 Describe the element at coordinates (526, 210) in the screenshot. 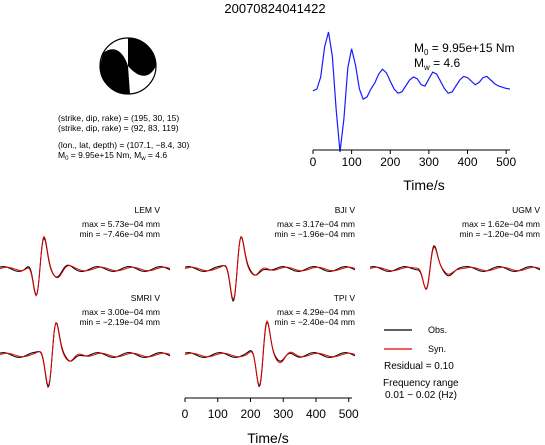

I see `station-name: UGM V` at that location.